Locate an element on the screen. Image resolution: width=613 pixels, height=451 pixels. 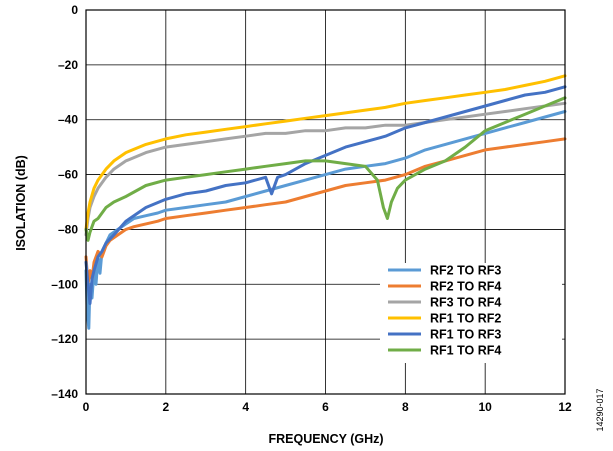
figure-id: 14290-017 is located at coordinates (600, 409).